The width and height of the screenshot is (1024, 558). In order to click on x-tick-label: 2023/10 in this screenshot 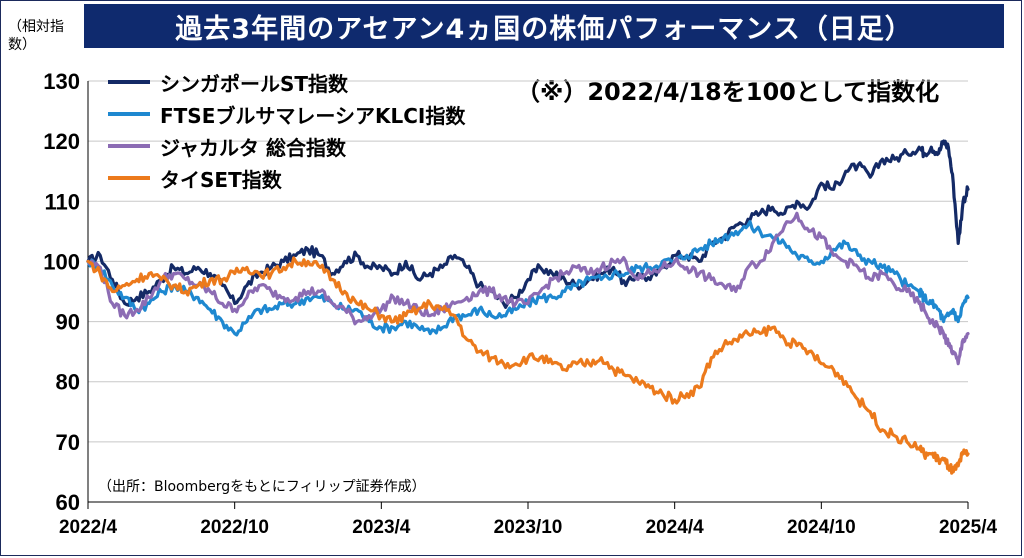, I will do `click(528, 527)`.